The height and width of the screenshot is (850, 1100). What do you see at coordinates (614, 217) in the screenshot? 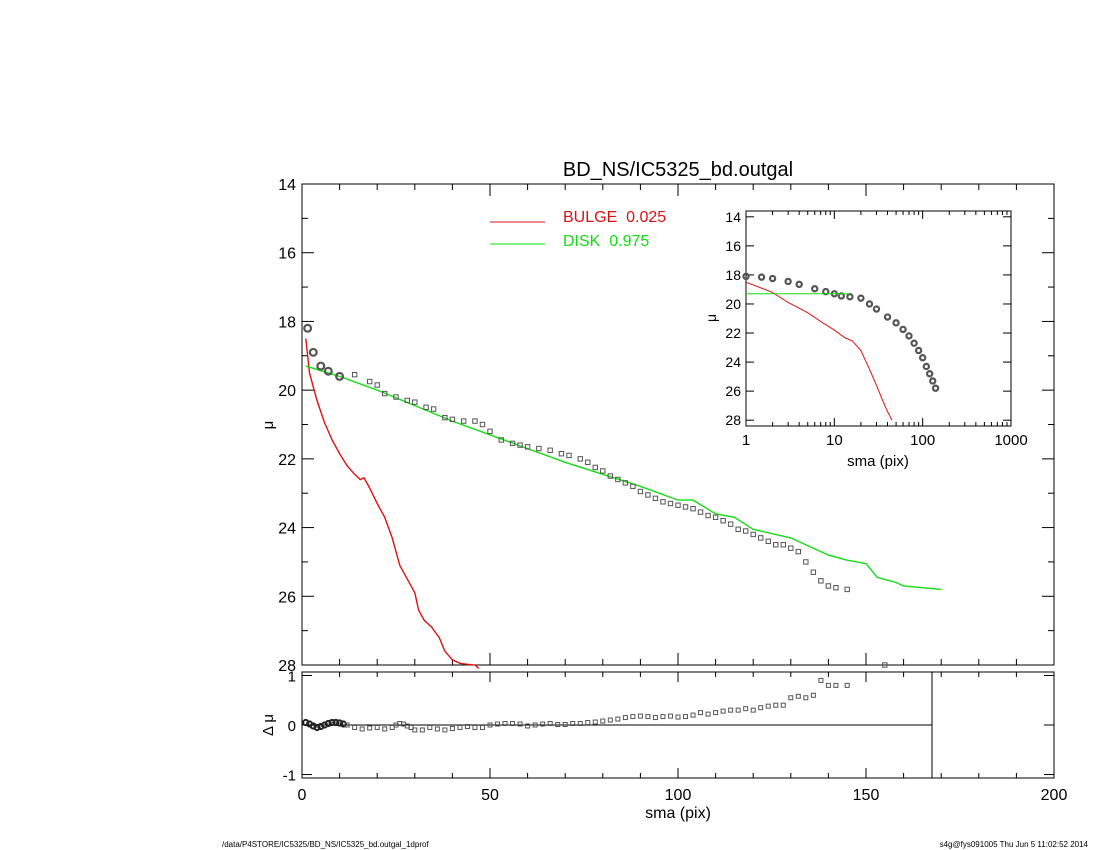
I see `legend-bulge-label: BULGE 0.025` at bounding box center [614, 217].